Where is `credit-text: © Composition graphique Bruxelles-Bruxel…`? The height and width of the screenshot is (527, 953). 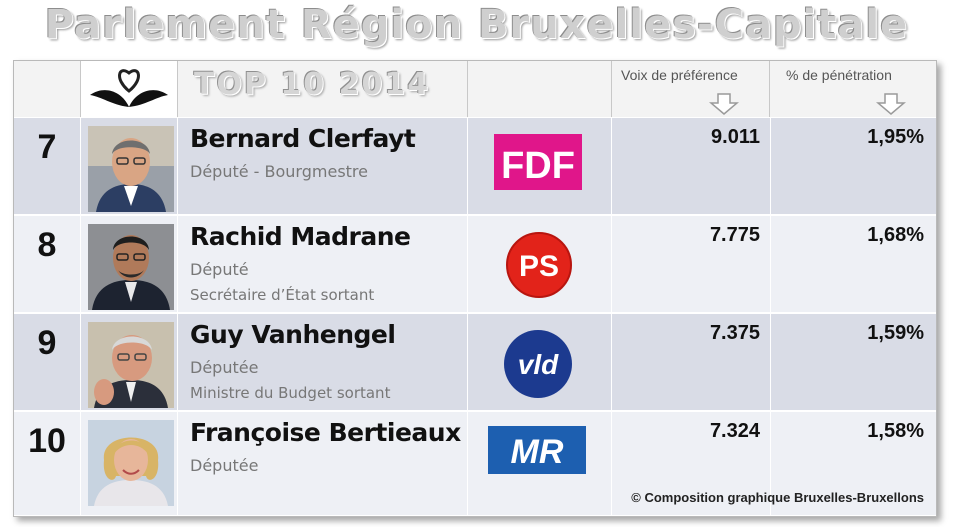
credit-text: © Composition graphique Bruxelles-Bruxel… is located at coordinates (777, 497).